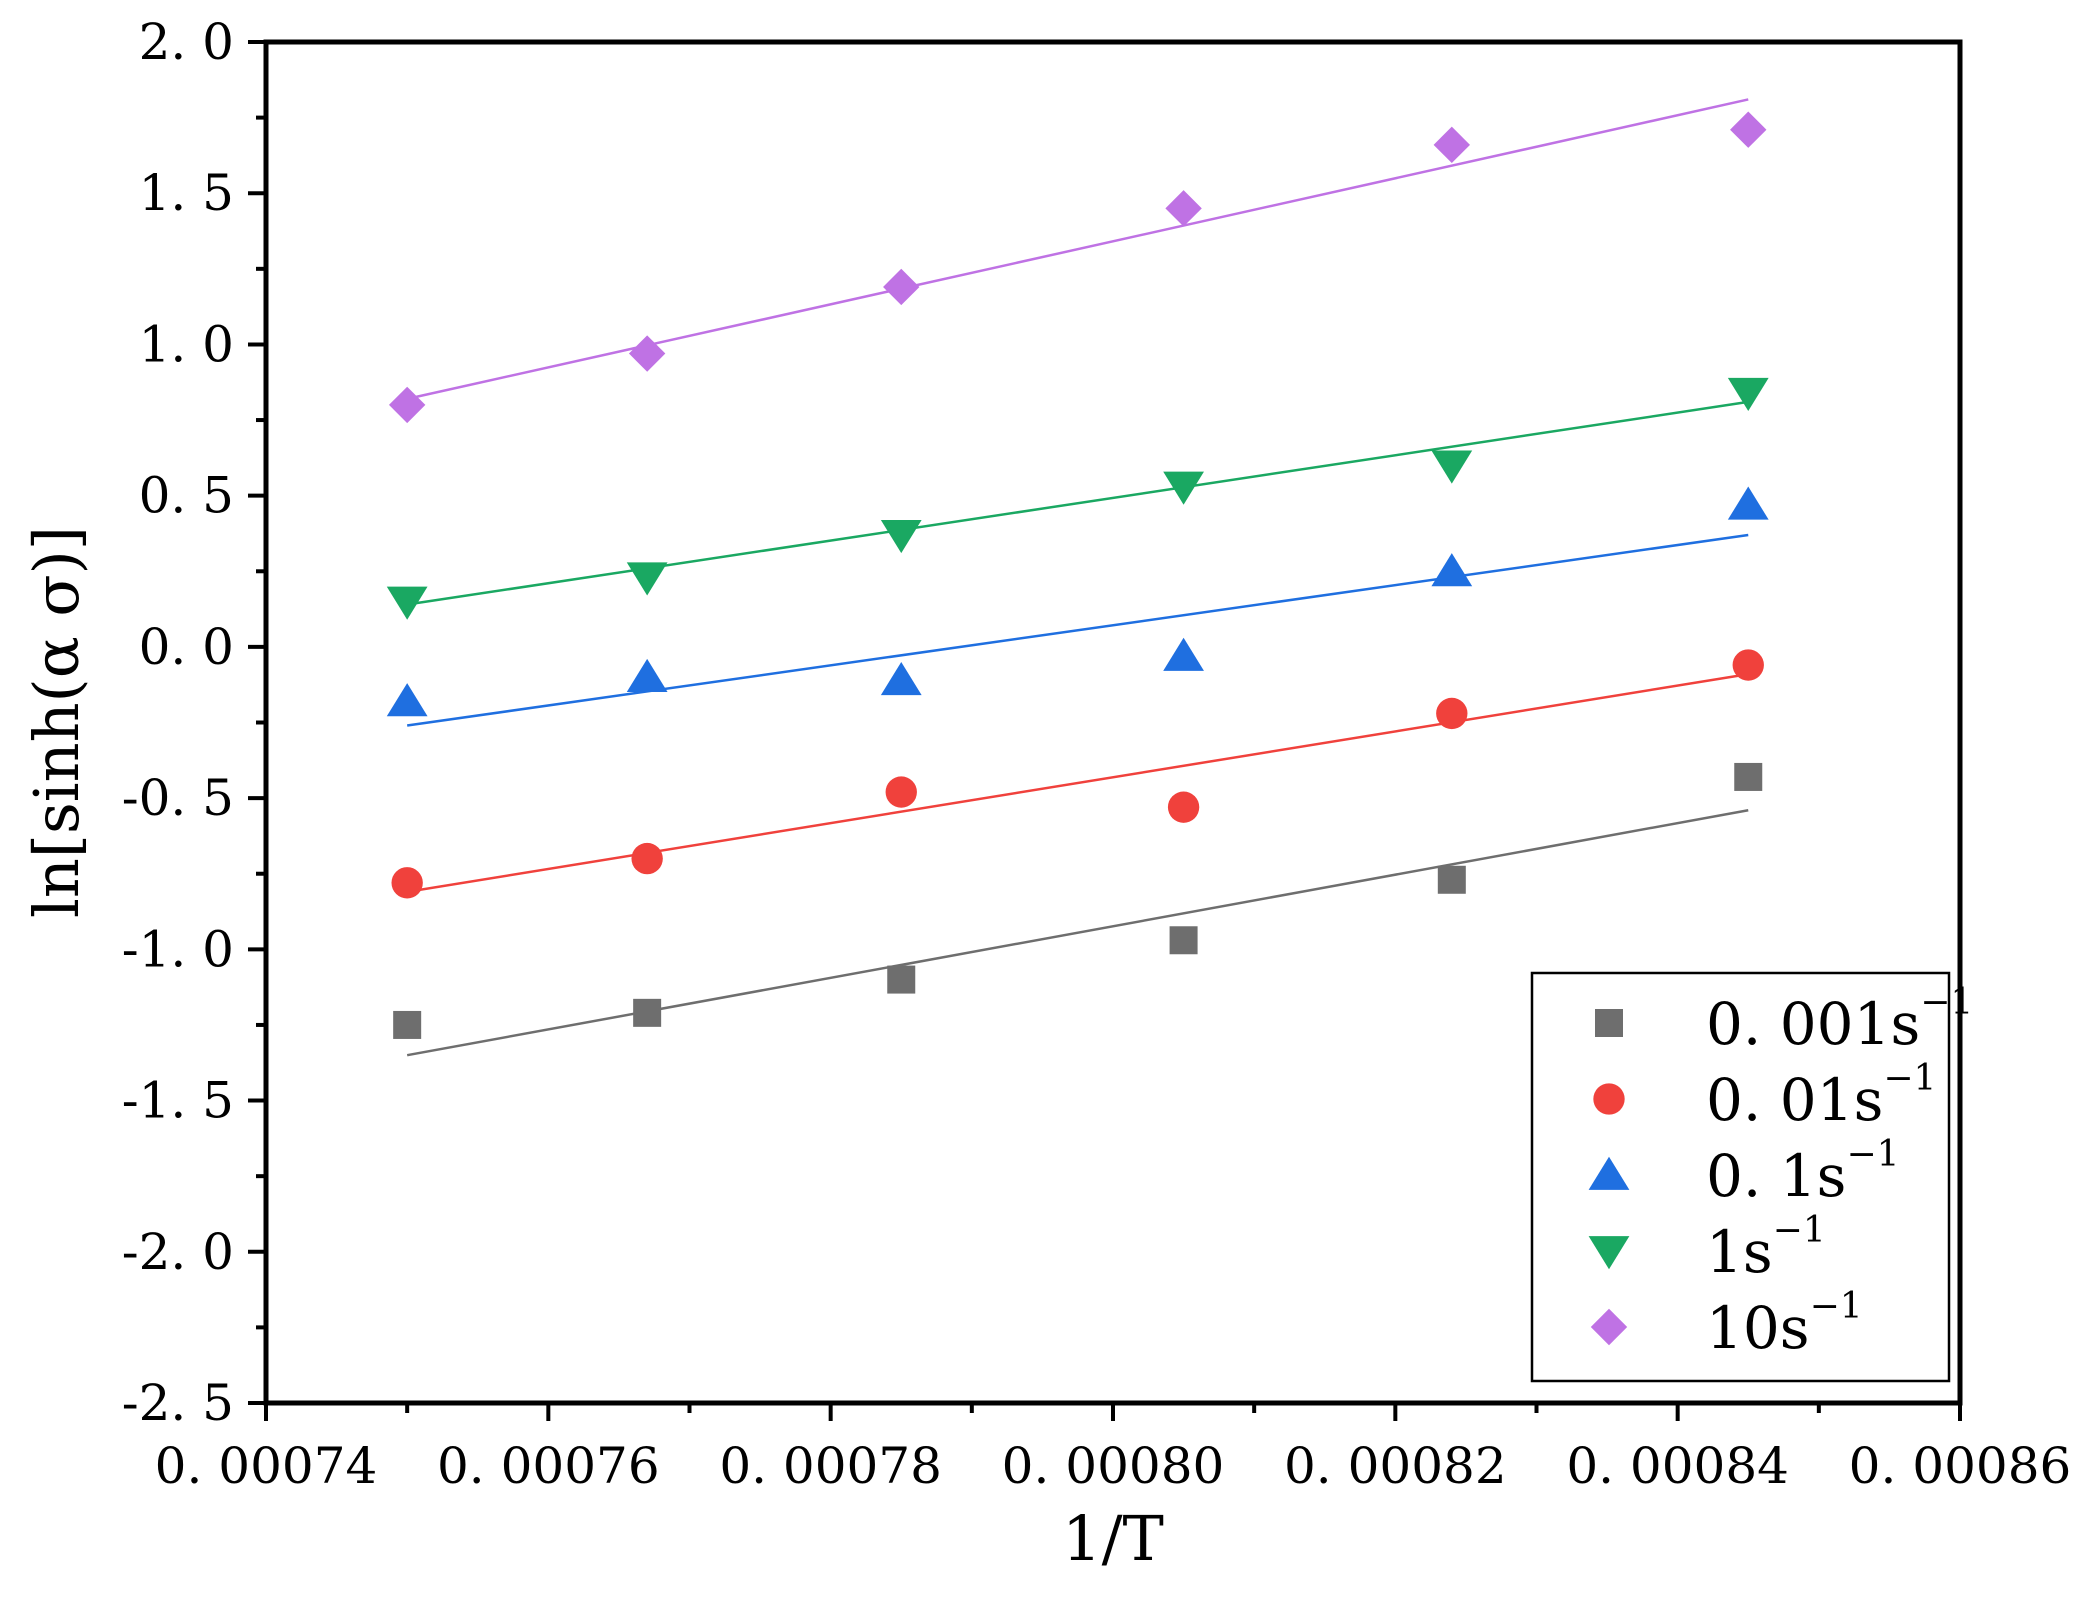  I want to click on y-tick-label: -1. 5, so click(178, 1101).